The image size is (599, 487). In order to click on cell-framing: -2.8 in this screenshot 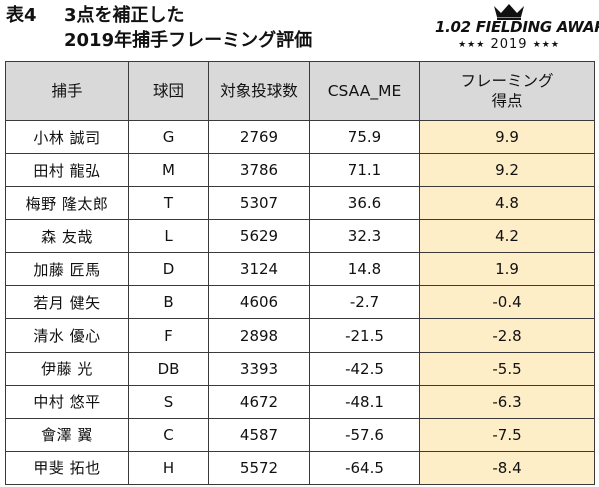, I will do `click(507, 335)`.